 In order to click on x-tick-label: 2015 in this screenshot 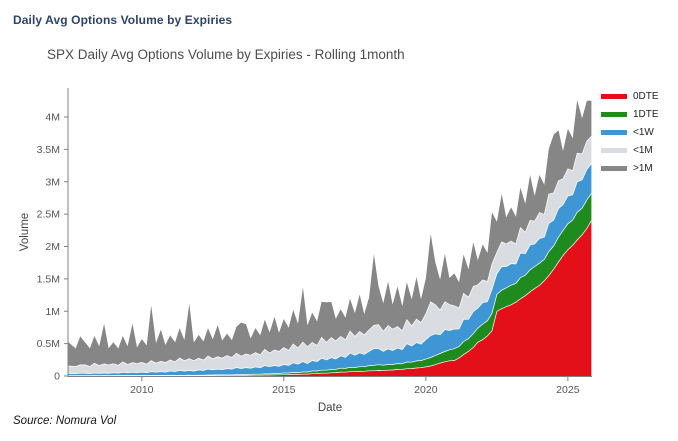, I will do `click(284, 390)`.